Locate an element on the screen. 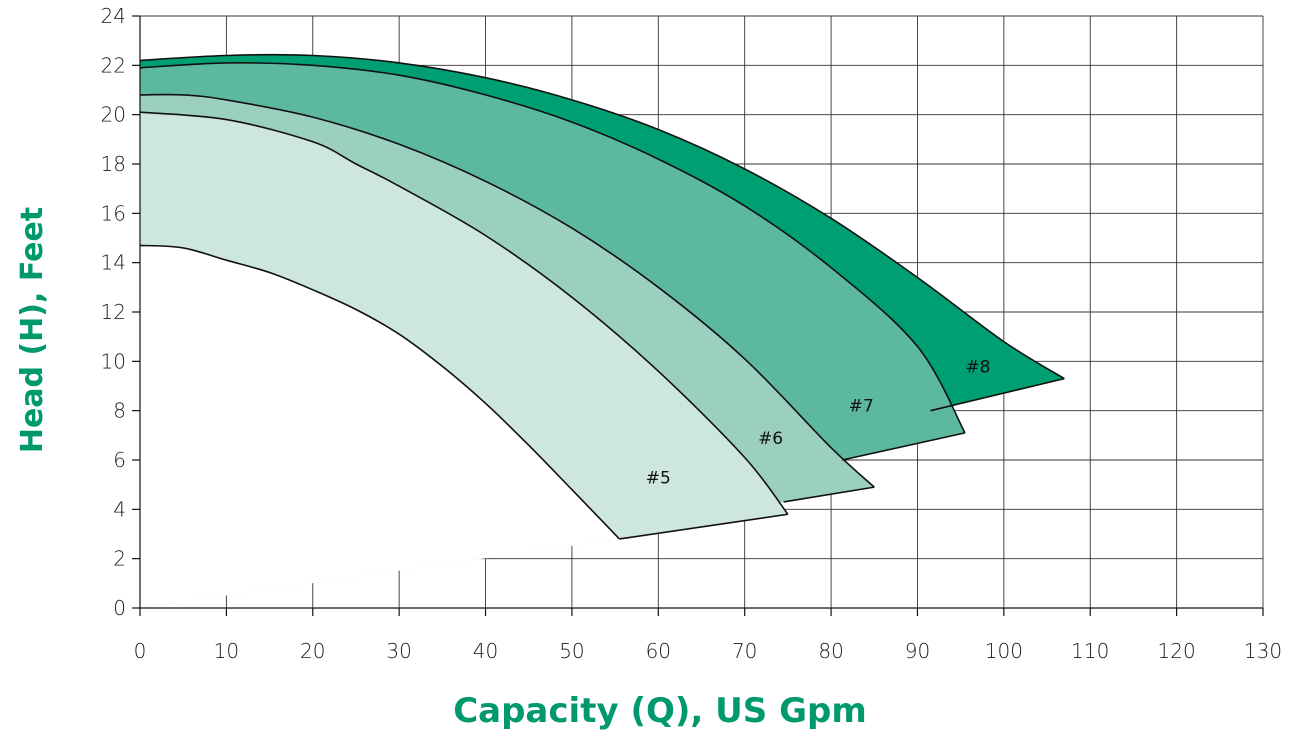 This screenshot has height=742, width=1290. y-tick-label: 14 is located at coordinates (113, 263).